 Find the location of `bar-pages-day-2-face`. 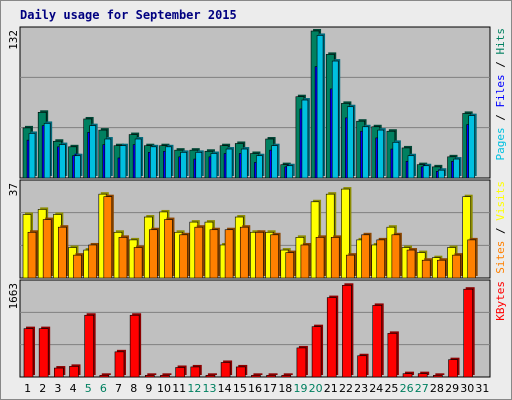

bar-pages-day-2-face is located at coordinates (47, 151).